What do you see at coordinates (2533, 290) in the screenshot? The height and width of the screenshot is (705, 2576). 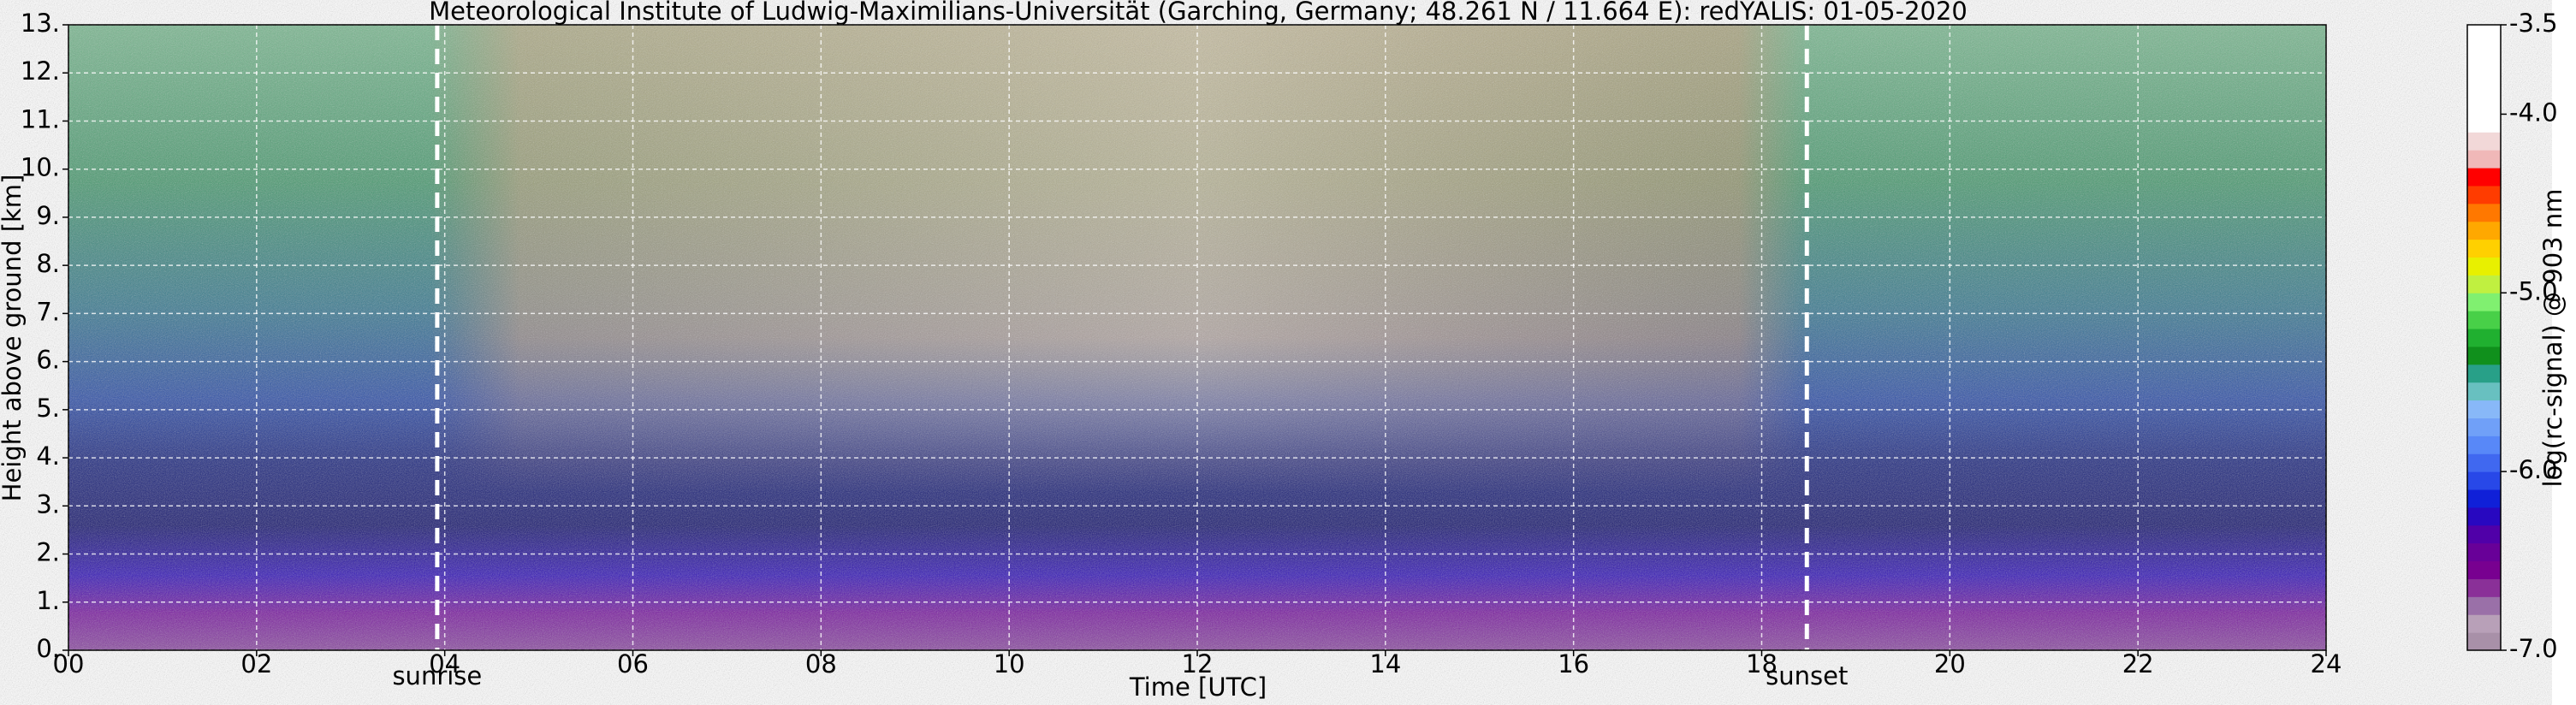 I see `colorbar-tick-label: -5.0` at bounding box center [2533, 290].